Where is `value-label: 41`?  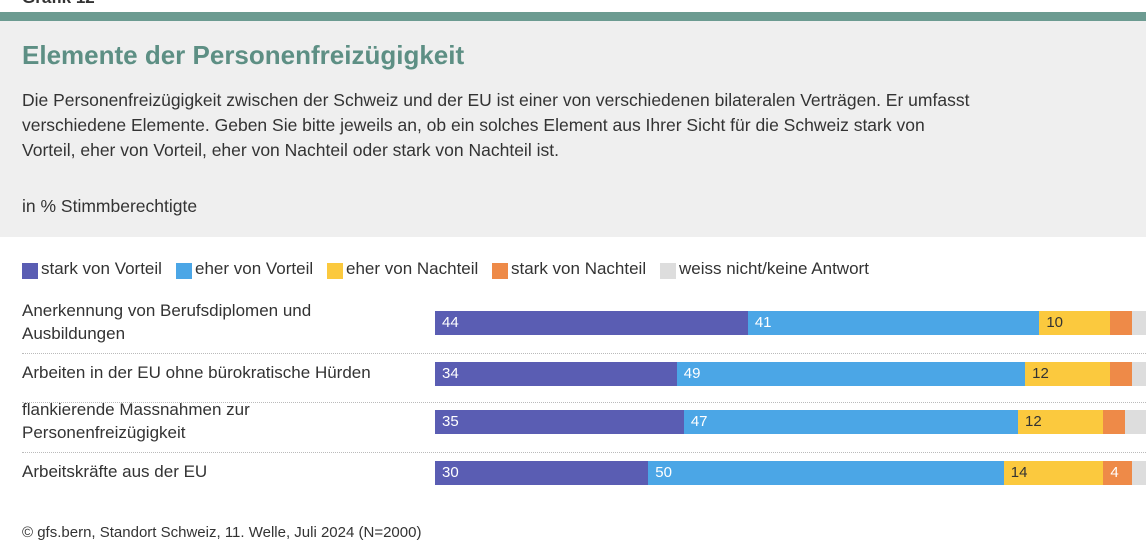
value-label: 41 is located at coordinates (763, 322).